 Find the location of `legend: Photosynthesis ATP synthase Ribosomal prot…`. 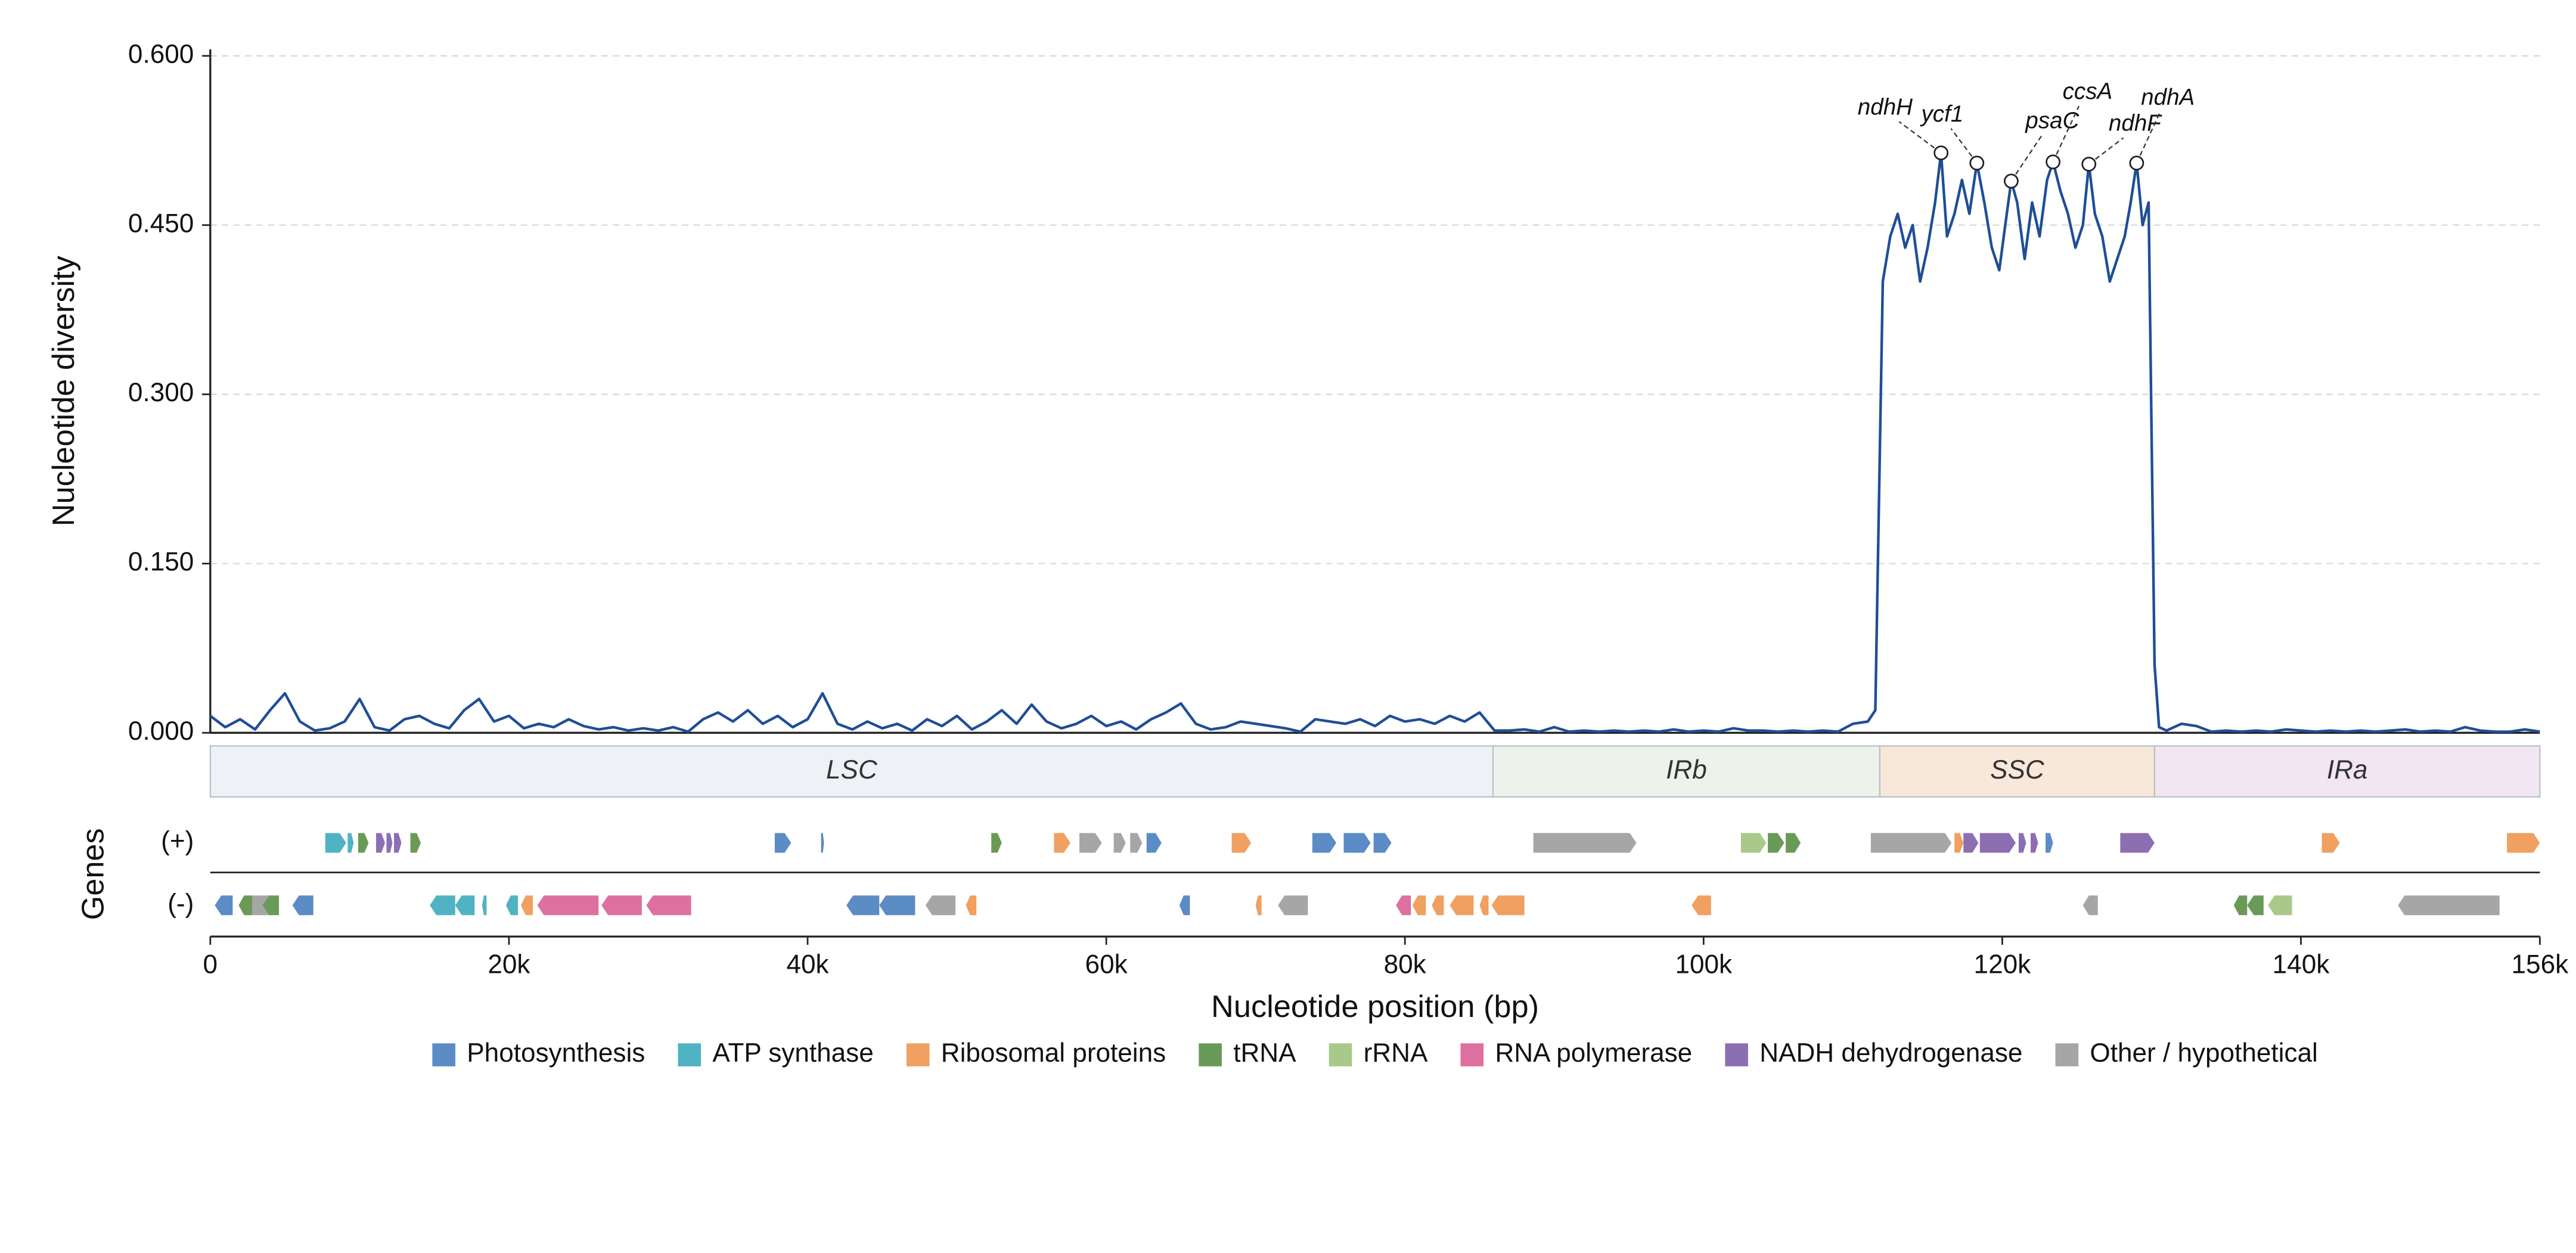

legend: Photosynthesis ATP synthase Ribosomal prot… is located at coordinates (1375, 1053).